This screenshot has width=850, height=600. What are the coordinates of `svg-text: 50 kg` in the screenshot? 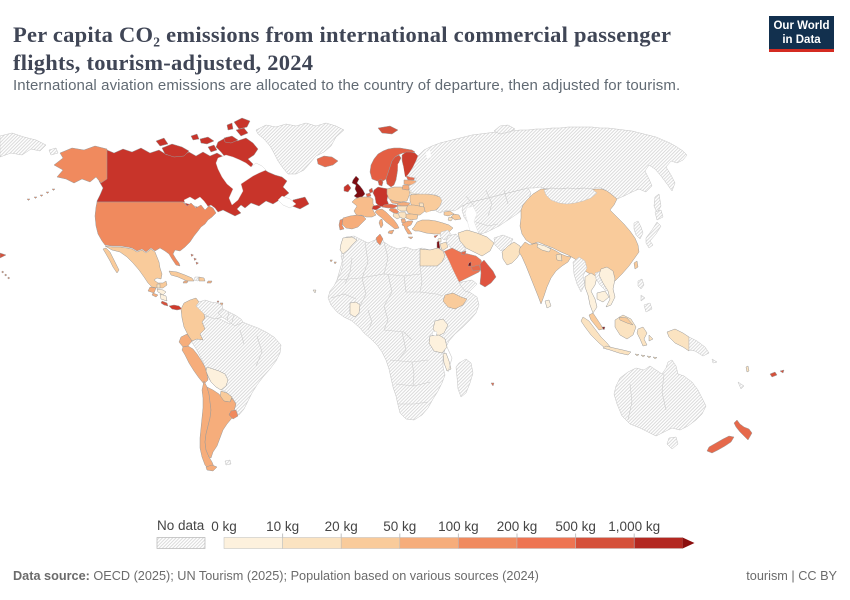 It's located at (399, 526).